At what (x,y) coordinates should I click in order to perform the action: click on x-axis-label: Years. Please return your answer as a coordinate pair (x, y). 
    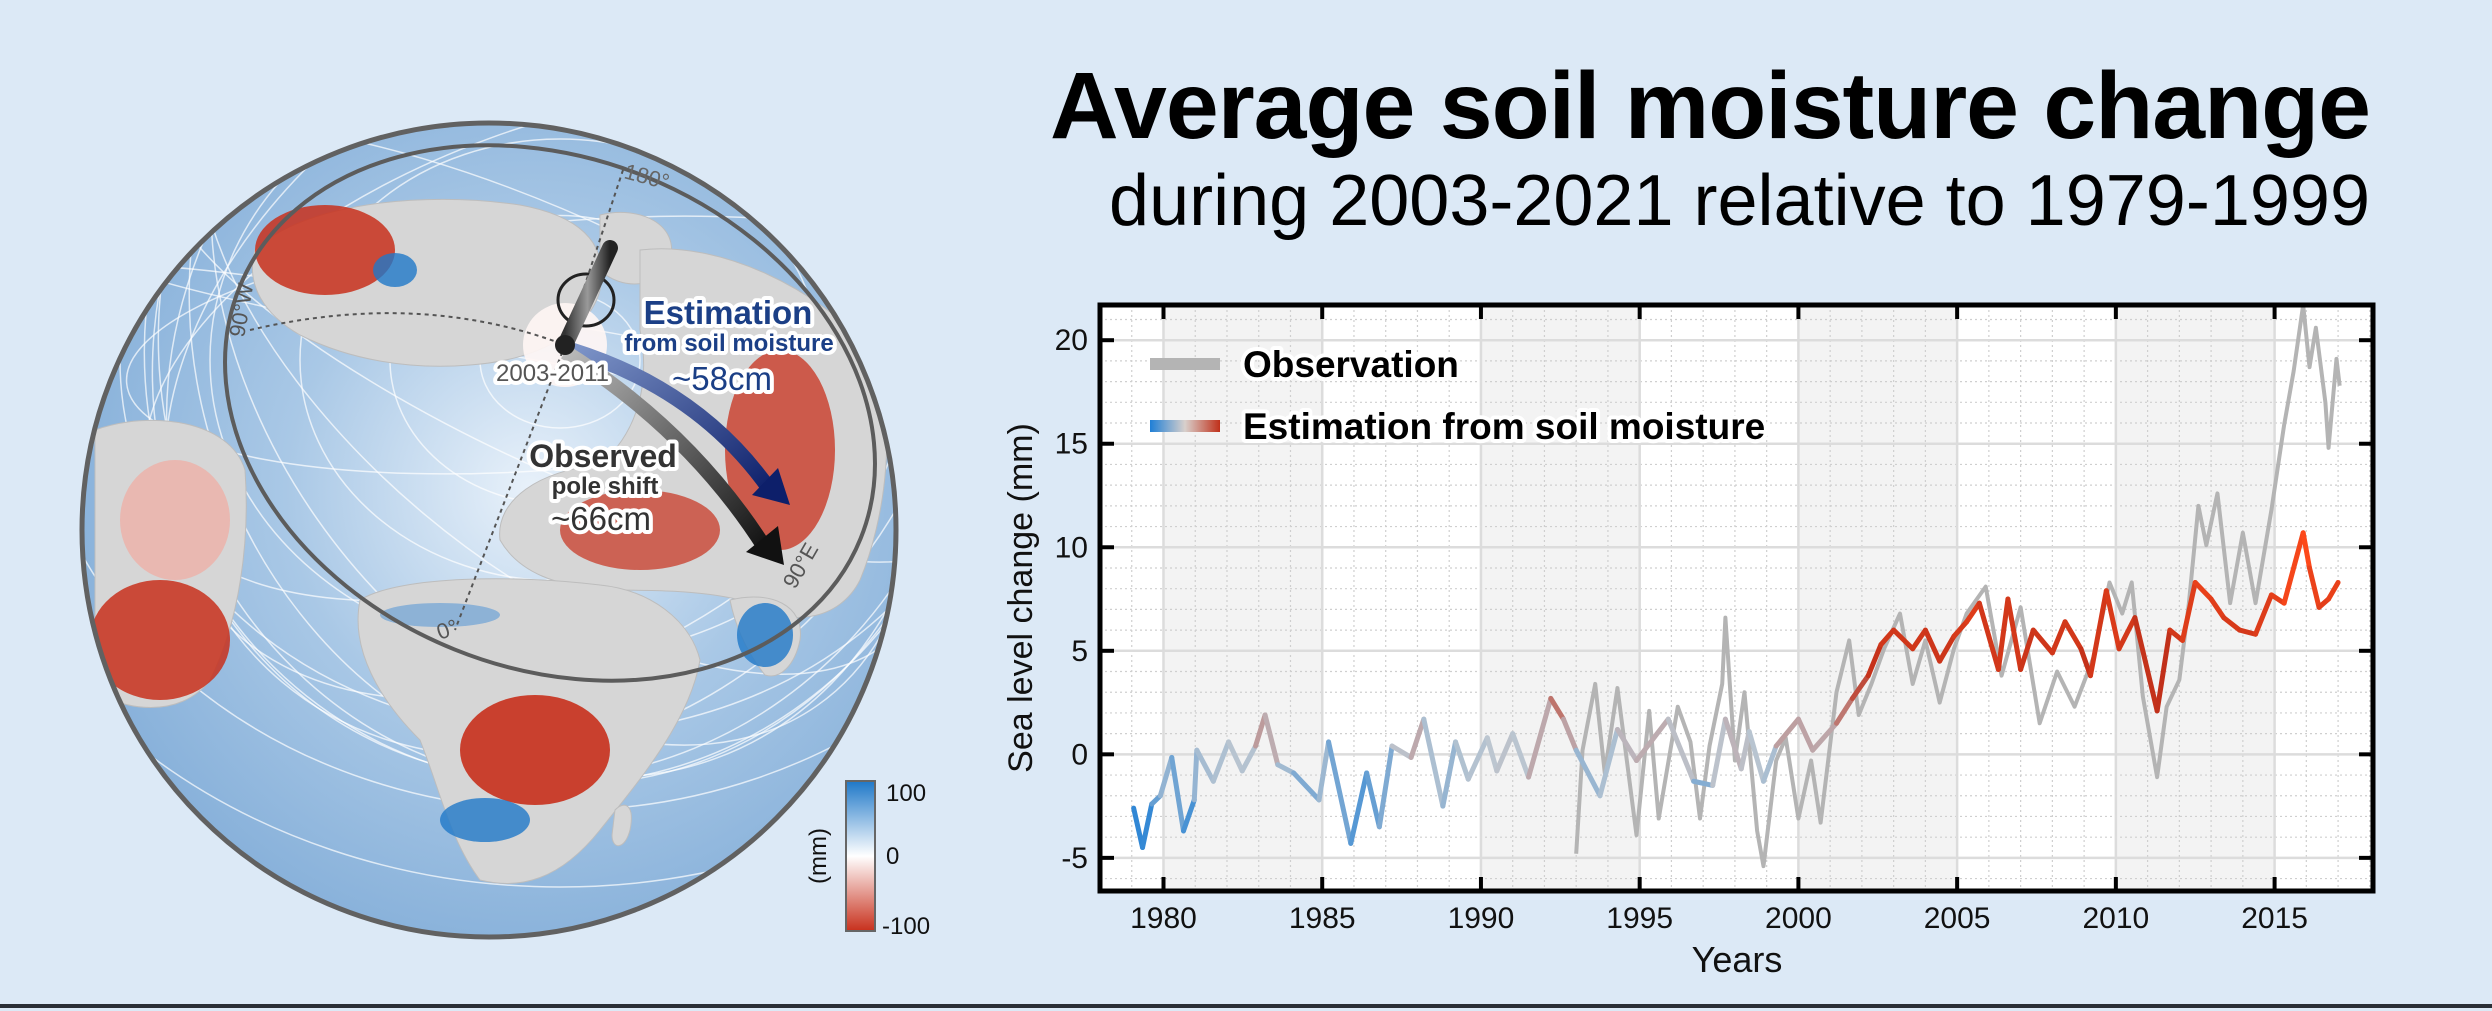
    Looking at the image, I should click on (1737, 959).